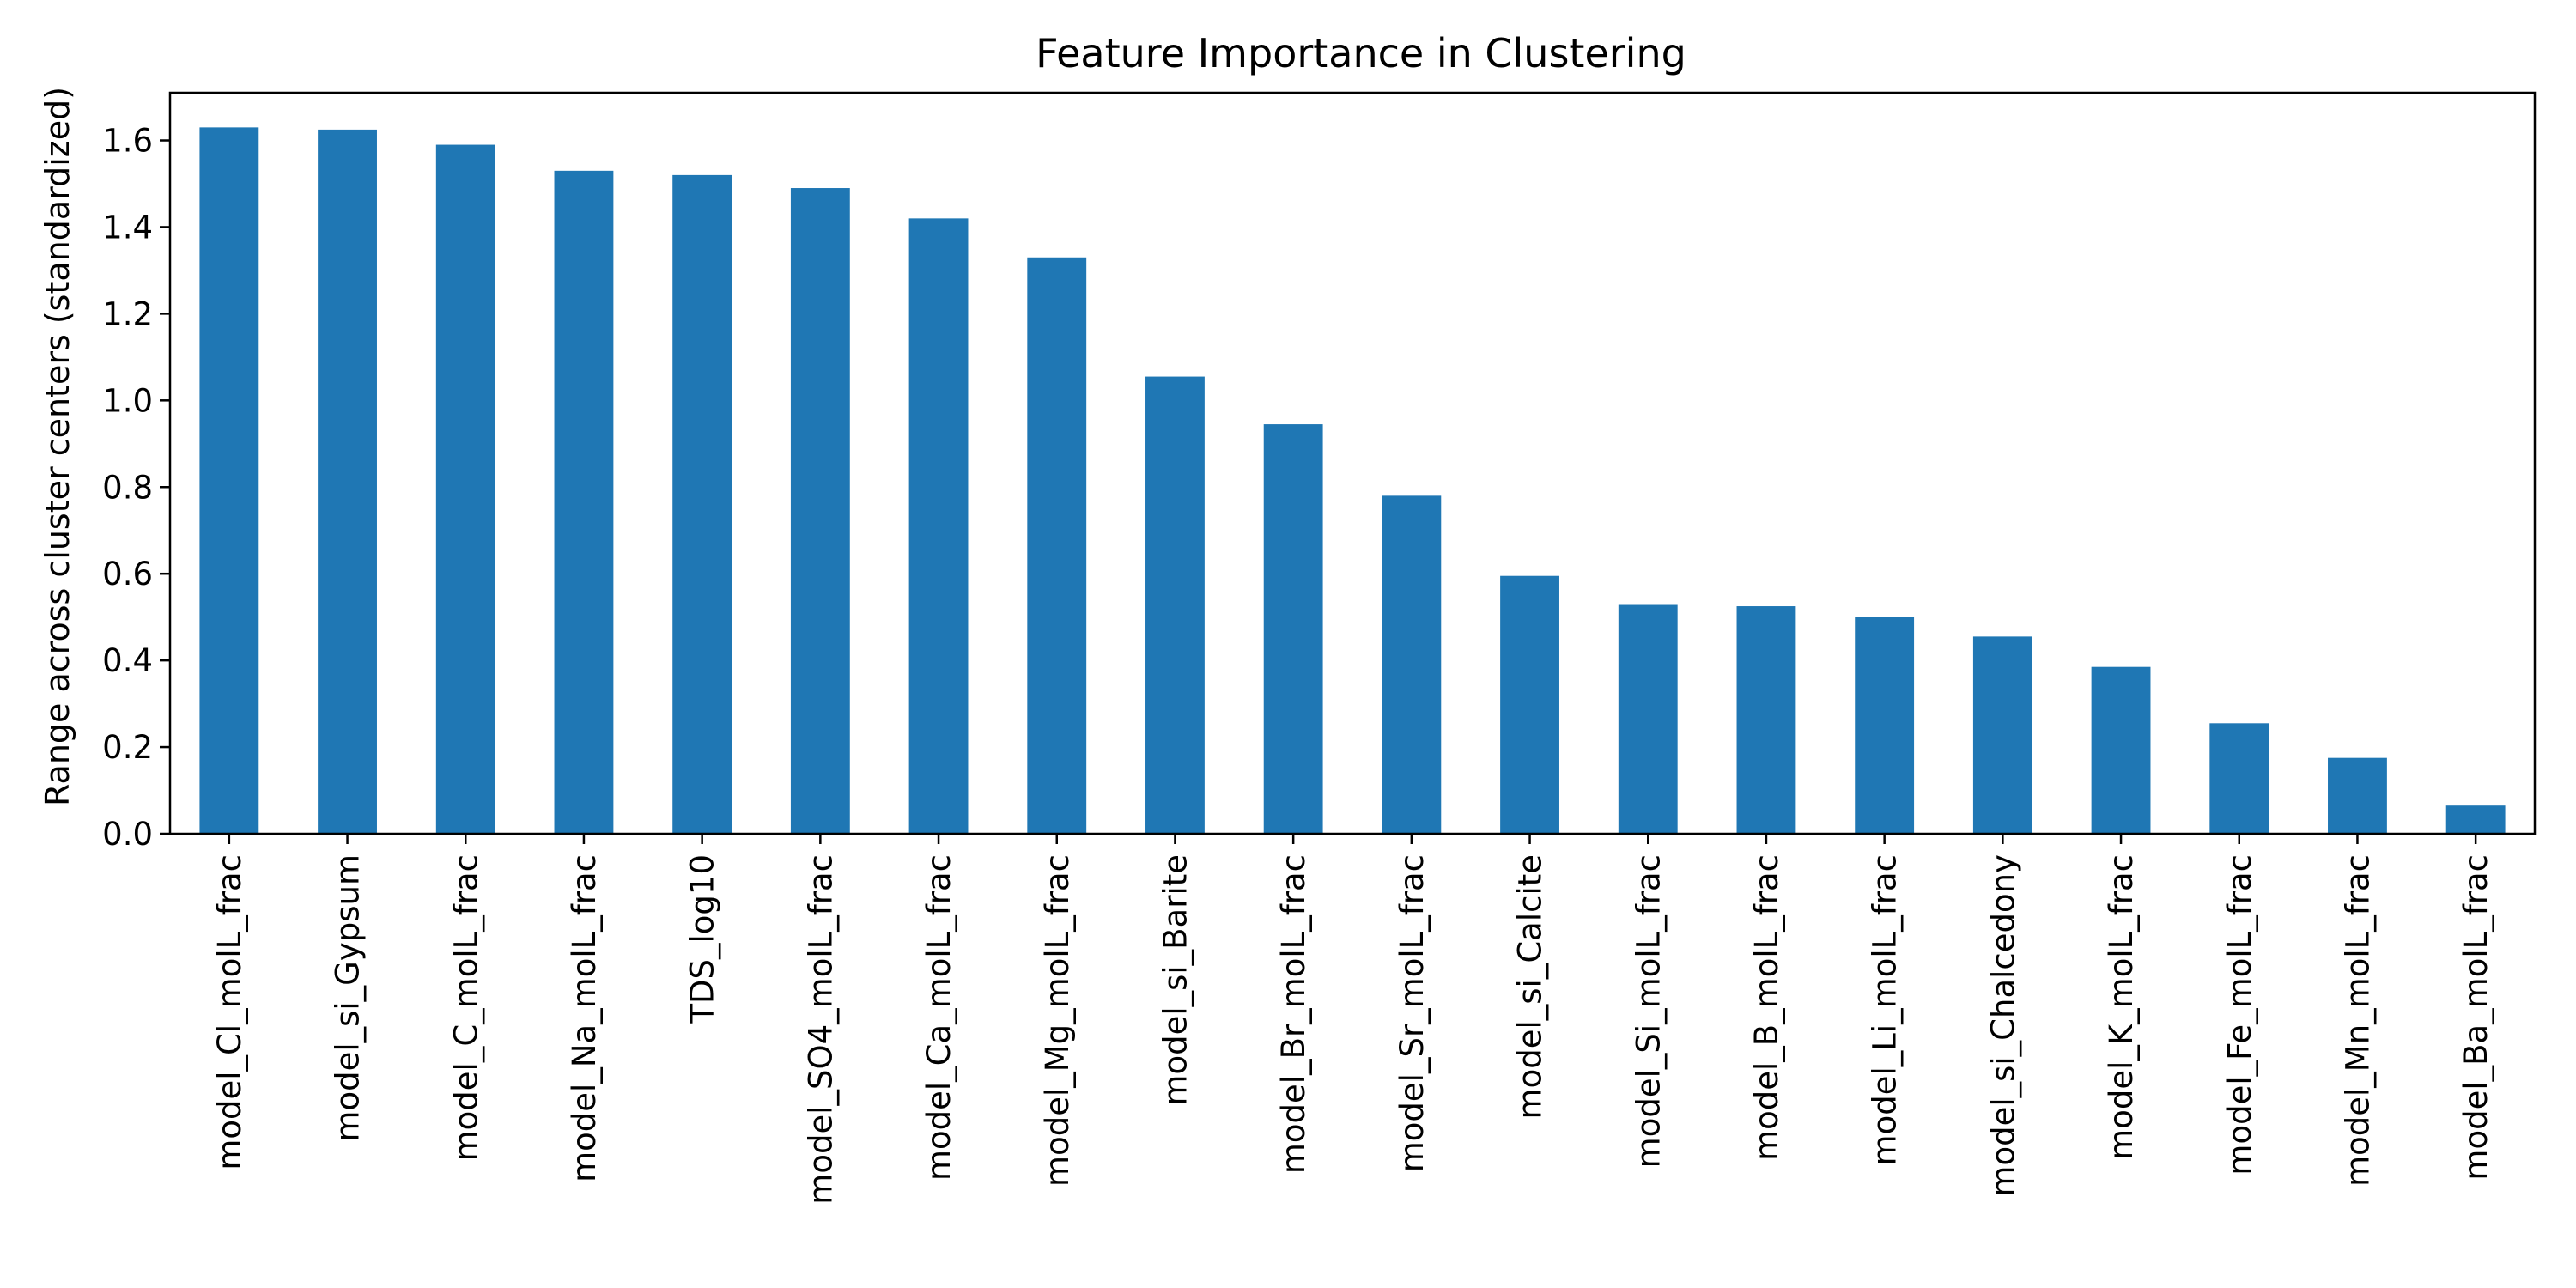  I want to click on bar-model_SO4_molL_frac, so click(820, 511).